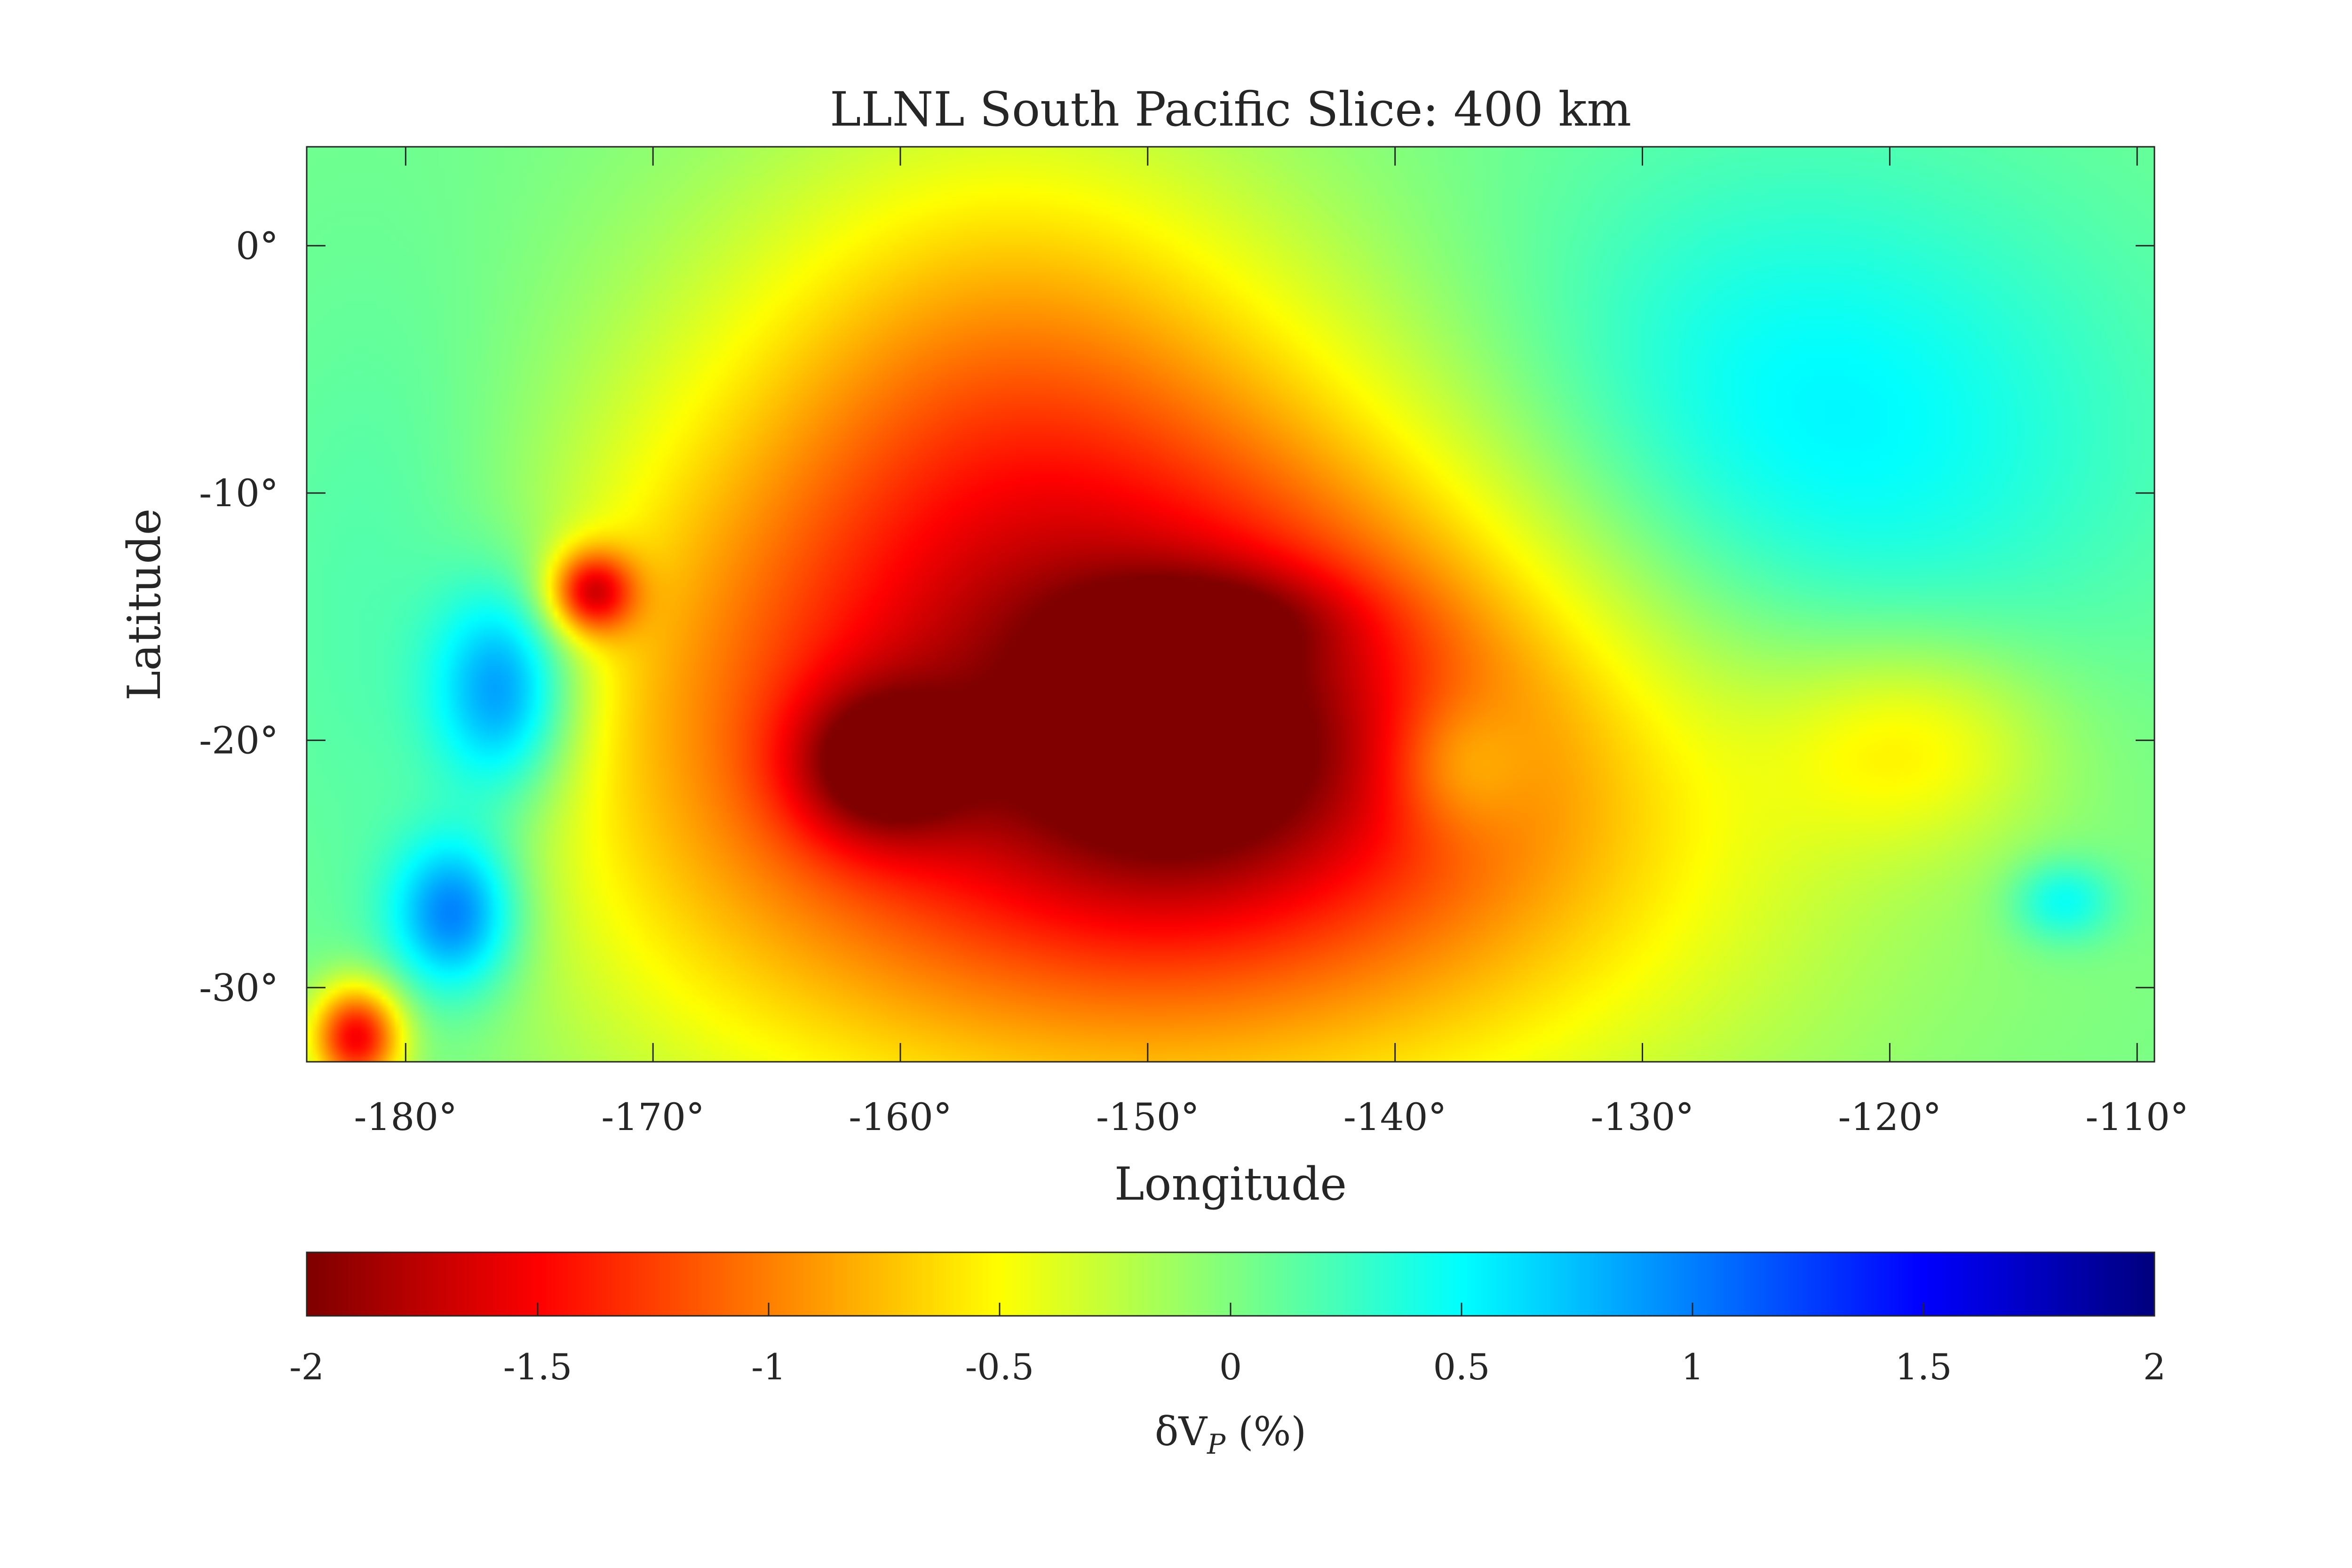 The width and height of the screenshot is (2352, 1568). I want to click on y-axis-label: Latitude, so click(144, 605).